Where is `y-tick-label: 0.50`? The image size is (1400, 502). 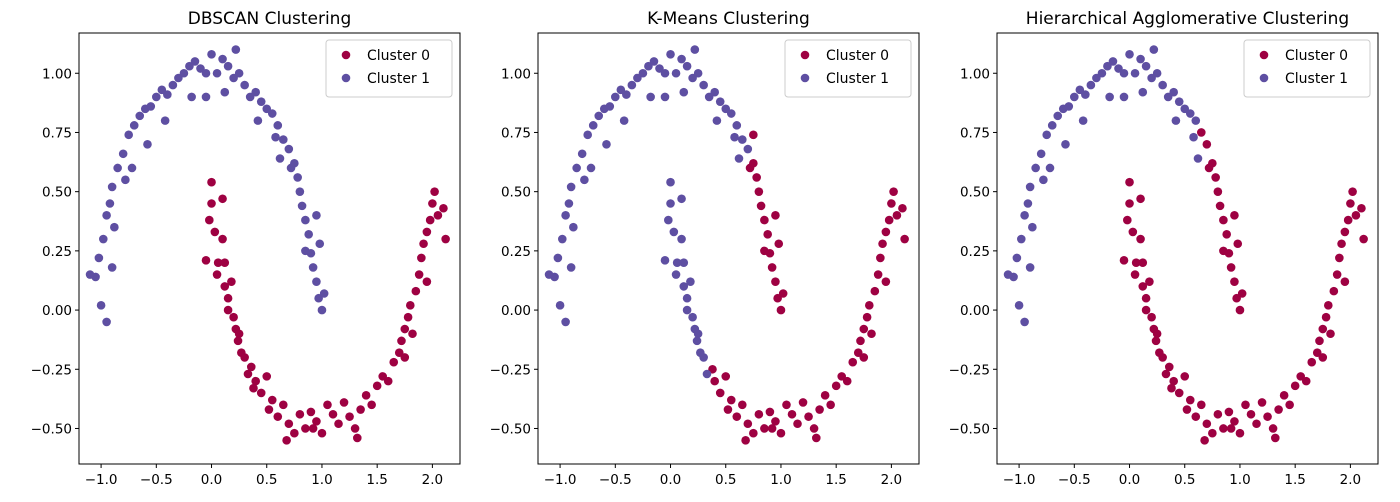 y-tick-label: 0.50 is located at coordinates (975, 193).